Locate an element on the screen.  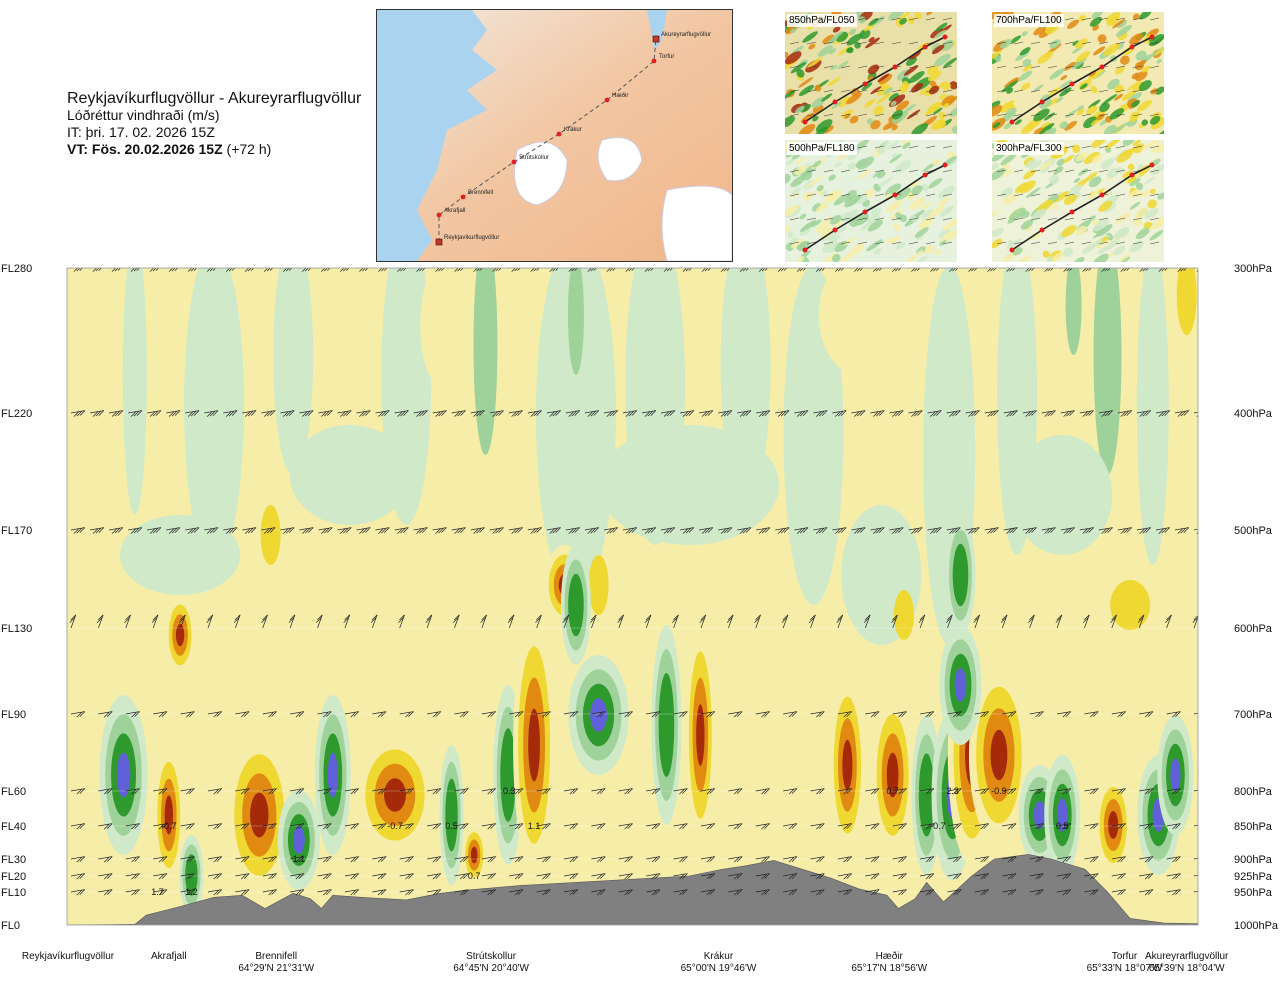
right-axis-label: 500hPa is located at coordinates (1253, 531).